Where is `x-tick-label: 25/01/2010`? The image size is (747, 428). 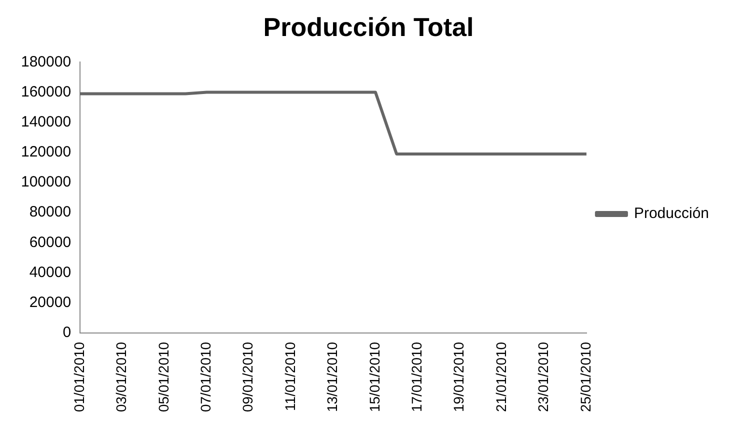 x-tick-label: 25/01/2010 is located at coordinates (585, 377).